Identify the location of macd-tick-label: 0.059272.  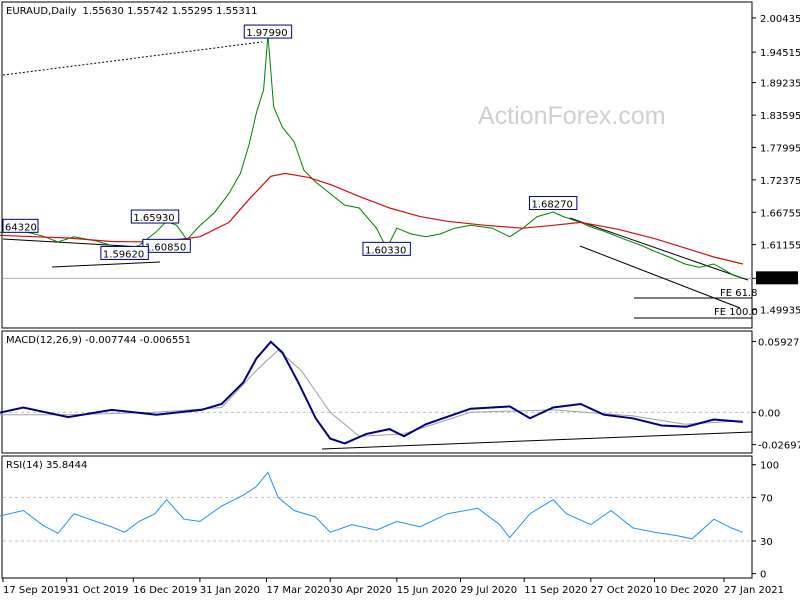
(779, 342).